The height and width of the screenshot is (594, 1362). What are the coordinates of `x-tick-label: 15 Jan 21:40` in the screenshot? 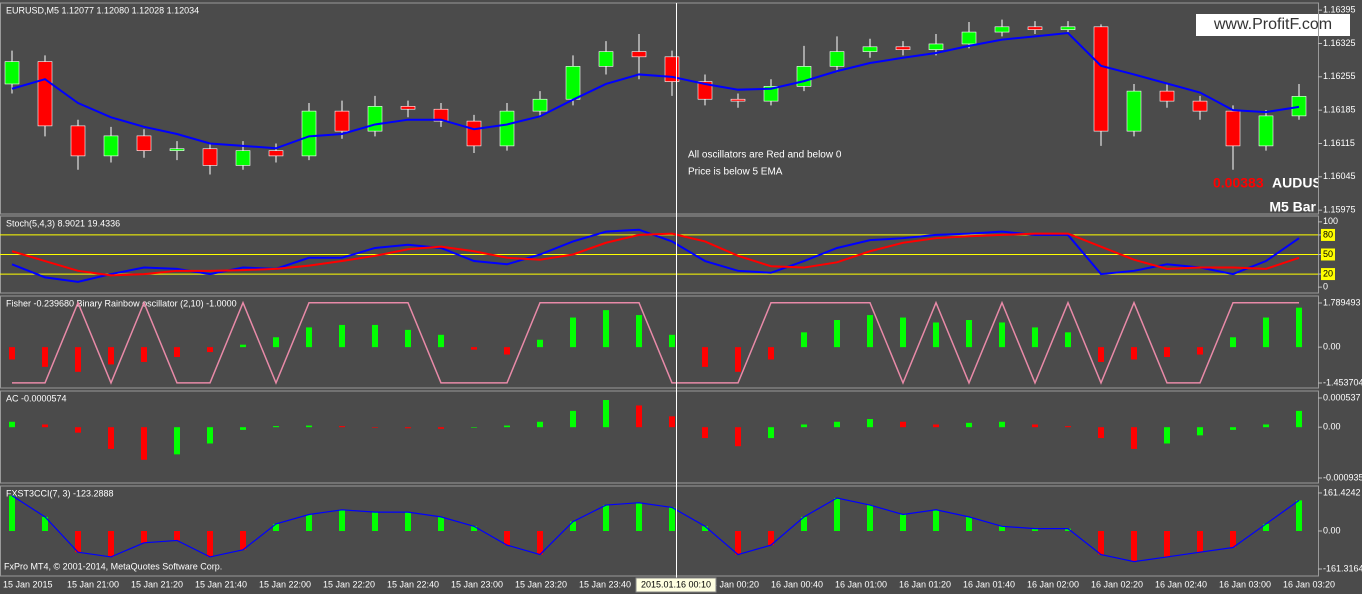 It's located at (221, 584).